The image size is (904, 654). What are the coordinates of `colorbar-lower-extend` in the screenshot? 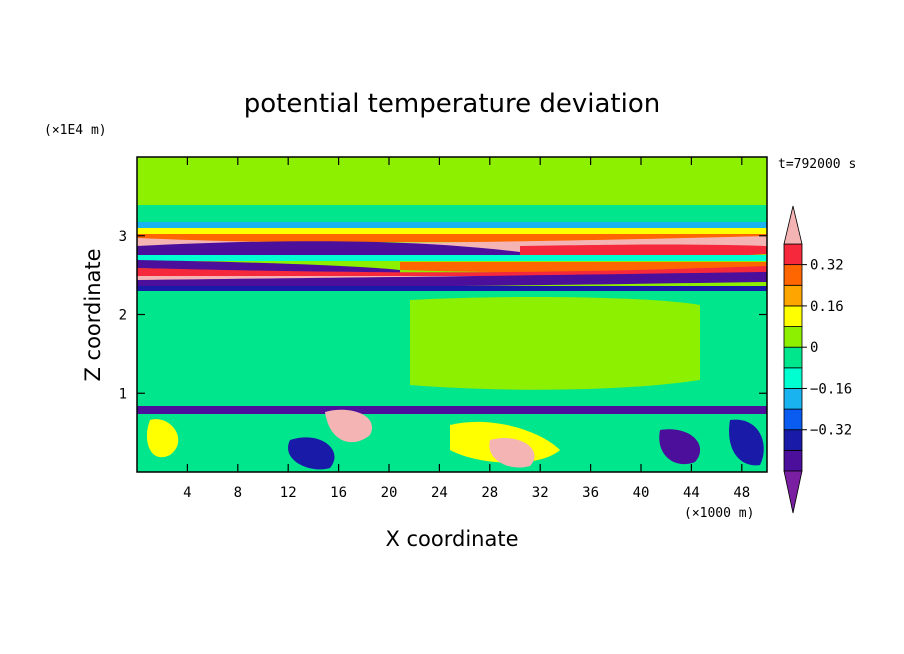 It's located at (793, 492).